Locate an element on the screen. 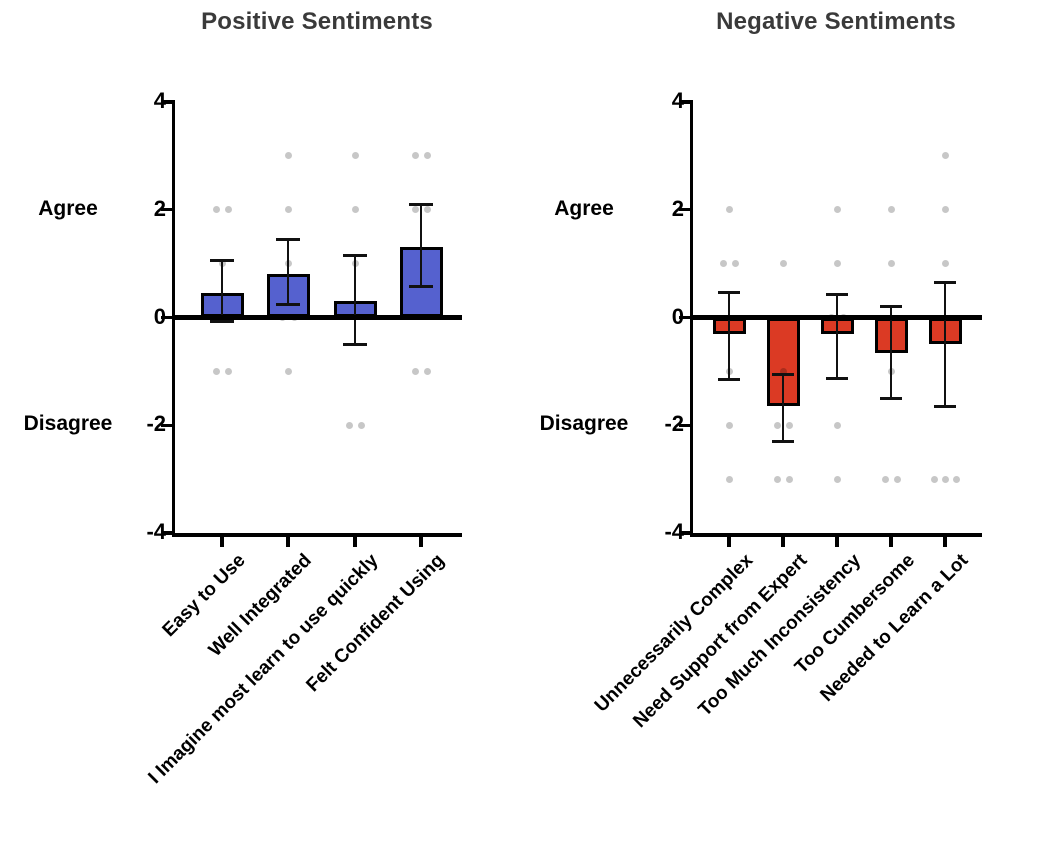  y-tick-label: 2 is located at coordinates (677, 208).